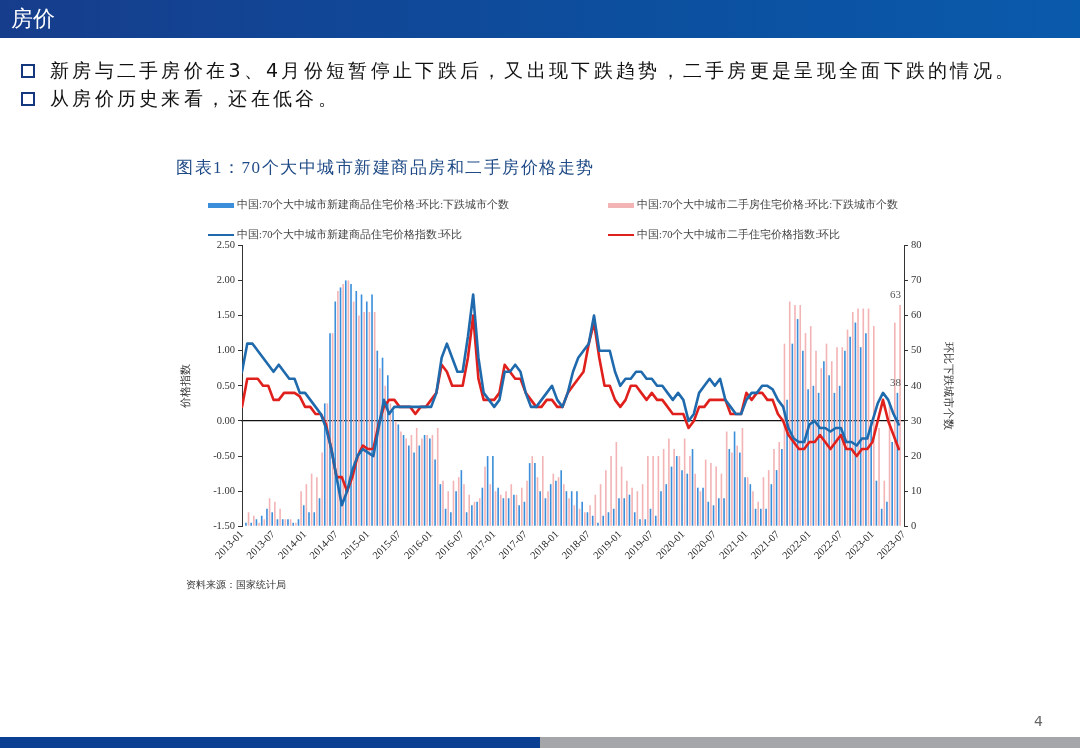 This screenshot has height=748, width=1080. I want to click on y-tick-label: 1.50, so click(225, 315).